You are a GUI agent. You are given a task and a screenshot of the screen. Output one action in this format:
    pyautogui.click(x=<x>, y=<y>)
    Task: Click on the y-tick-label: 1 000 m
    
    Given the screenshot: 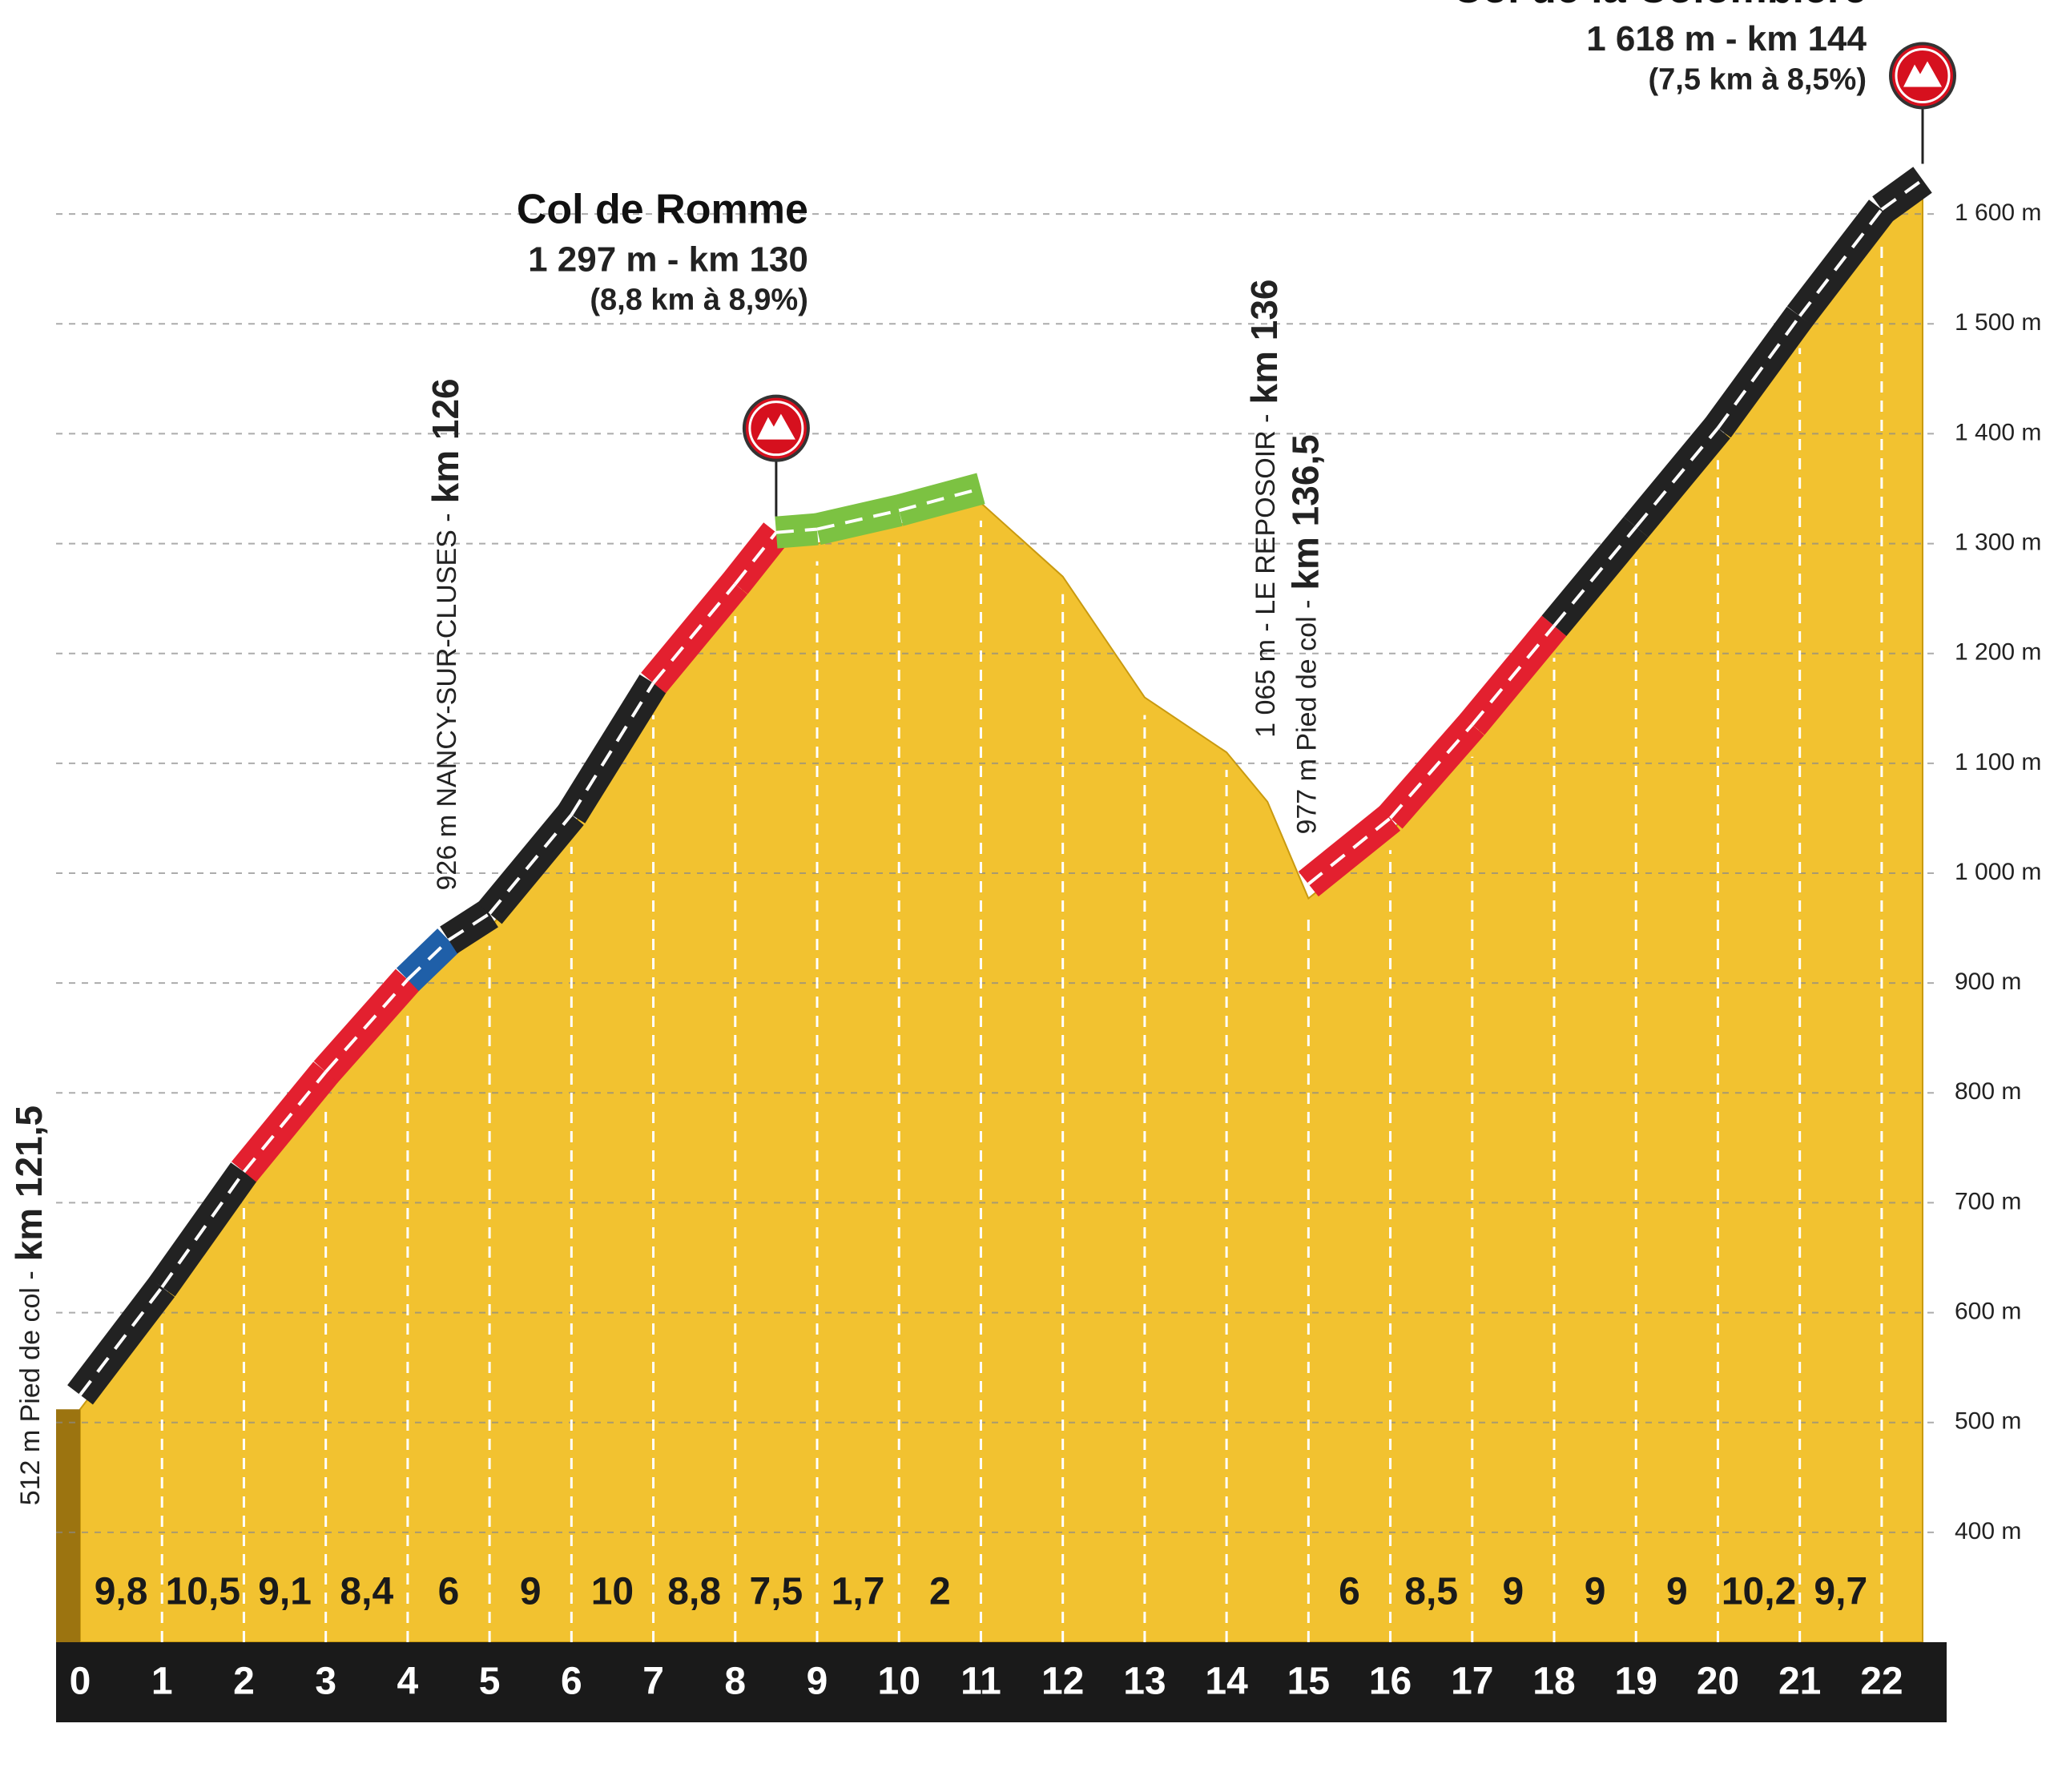 What is the action you would take?
    pyautogui.click(x=1998, y=872)
    